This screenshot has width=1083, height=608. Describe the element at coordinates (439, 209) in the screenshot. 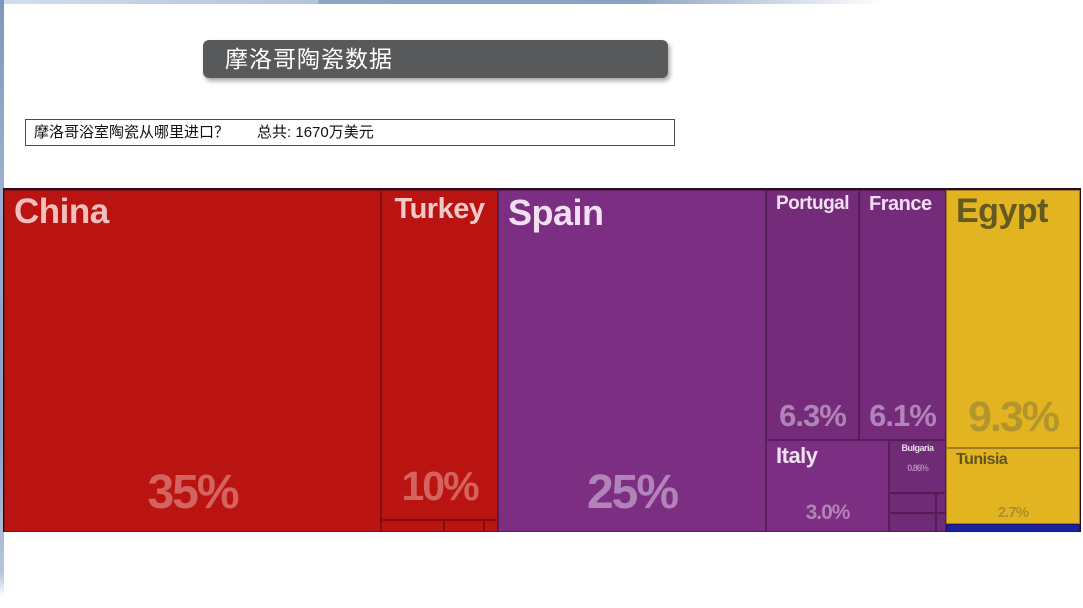

I see `country-label-turkey: Turkey` at that location.